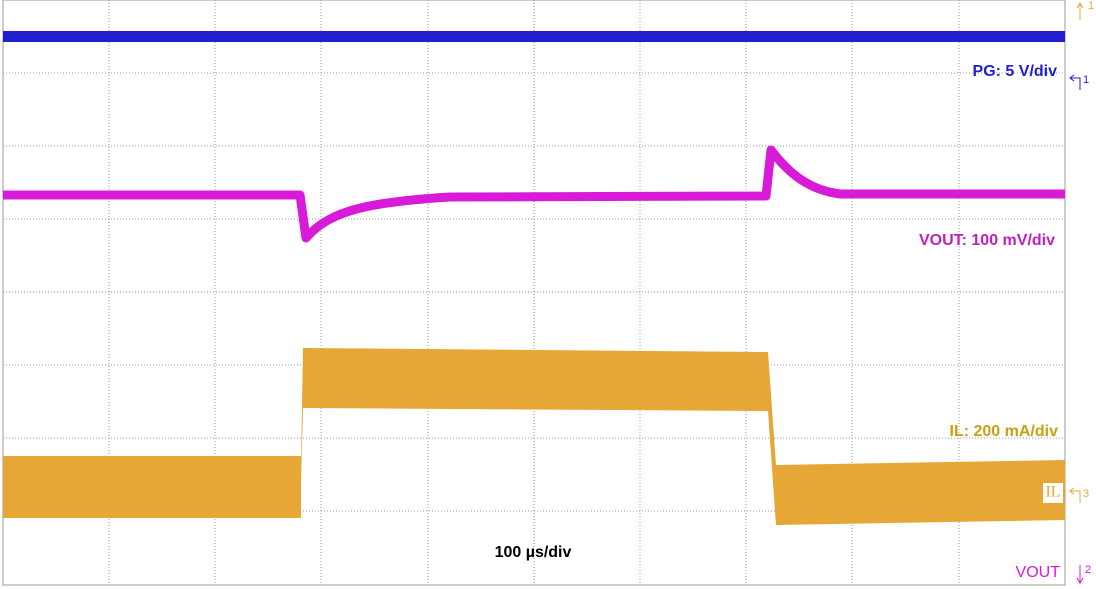 This screenshot has height=589, width=1096. I want to click on vout-label: VOUT: 100 mV/div, so click(987, 240).